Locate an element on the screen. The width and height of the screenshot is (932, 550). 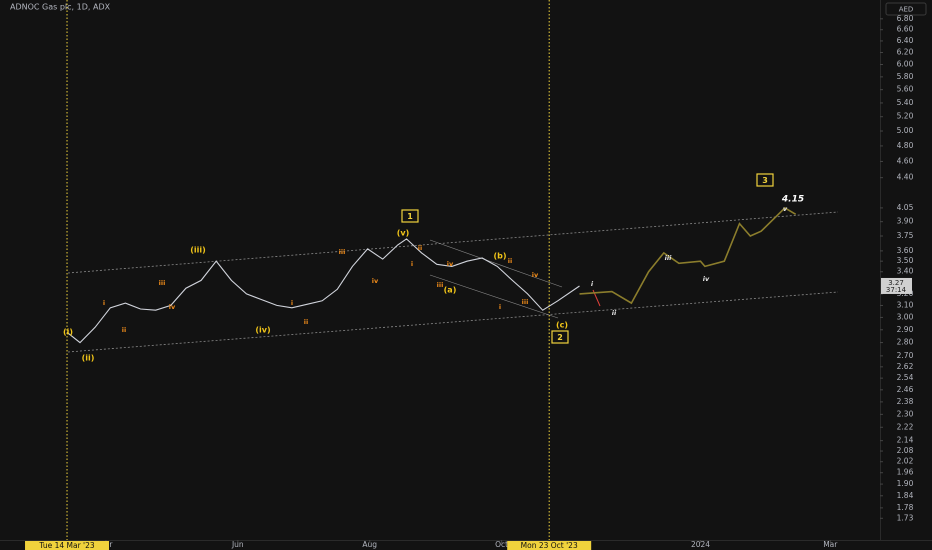
y-tick-label: 4.80 is located at coordinates (905, 145).